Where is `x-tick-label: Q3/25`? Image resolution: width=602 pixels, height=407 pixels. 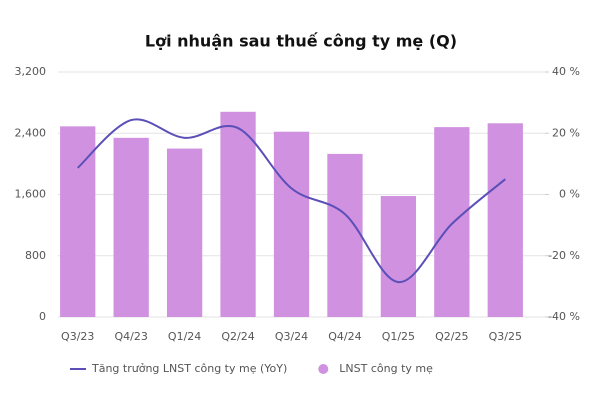 x-tick-label: Q3/25 is located at coordinates (505, 336).